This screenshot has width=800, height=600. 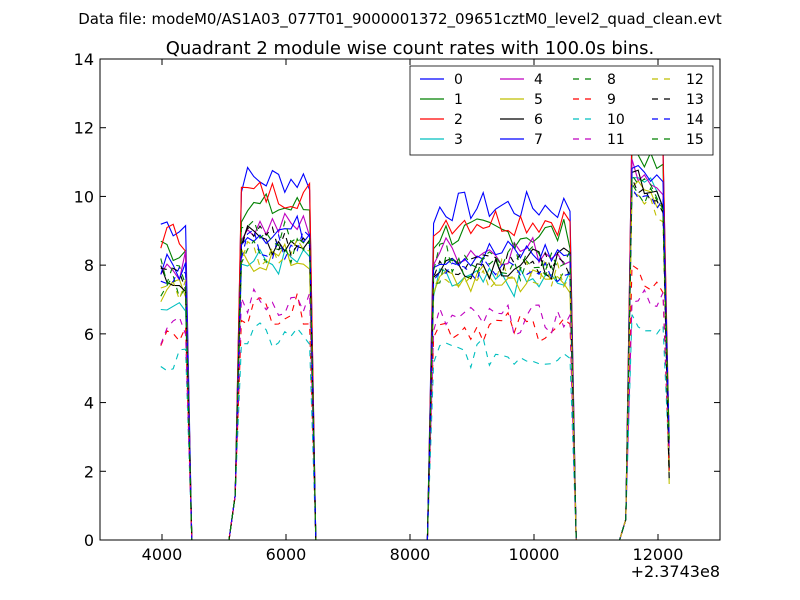 What do you see at coordinates (695, 120) in the screenshot?
I see `legend-label: 14` at bounding box center [695, 120].